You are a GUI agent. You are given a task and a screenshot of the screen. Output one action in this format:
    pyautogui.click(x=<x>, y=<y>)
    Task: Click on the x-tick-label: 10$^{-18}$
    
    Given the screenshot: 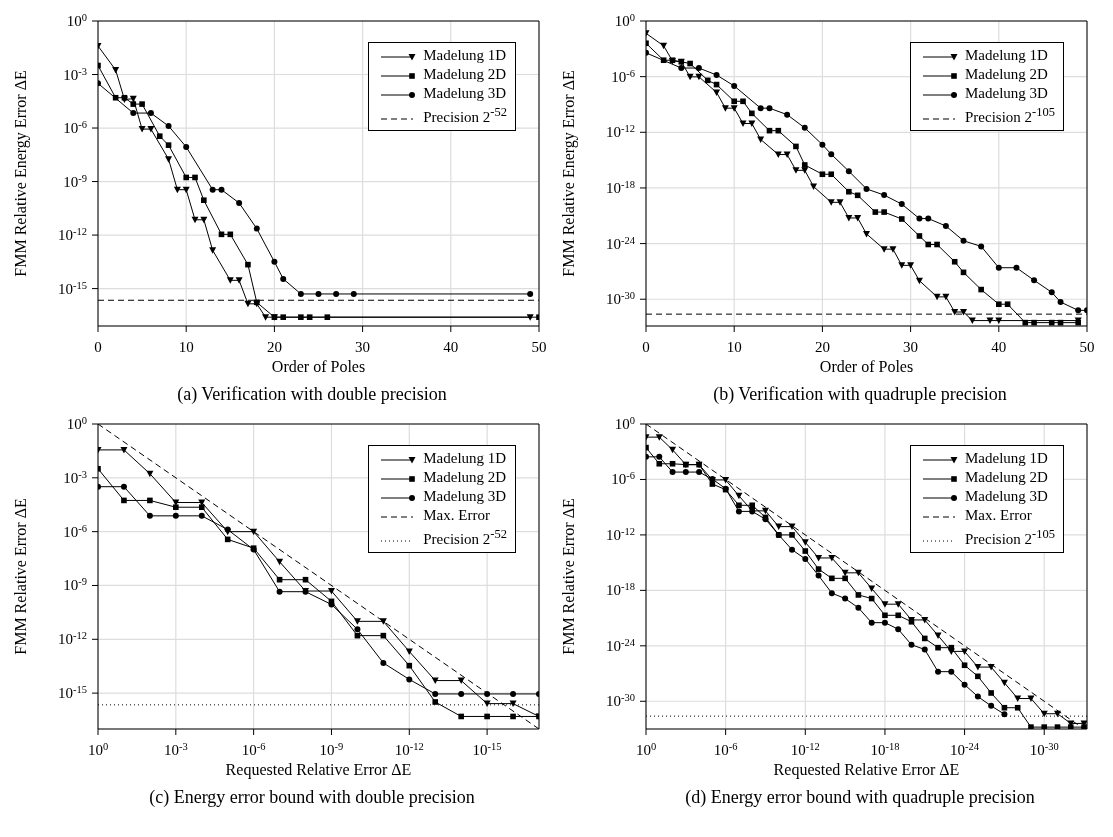 What is the action you would take?
    pyautogui.click(x=885, y=749)
    